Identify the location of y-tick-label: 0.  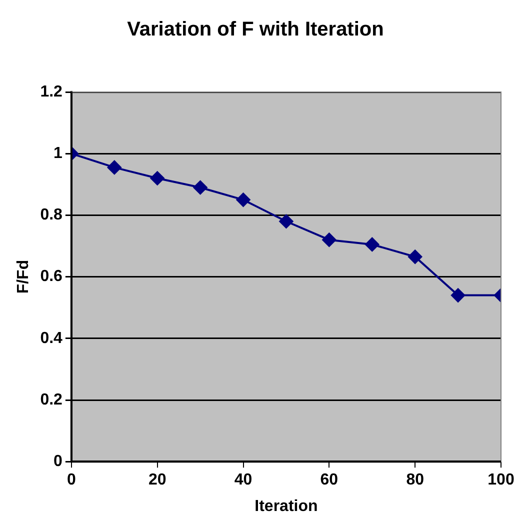
(58, 461).